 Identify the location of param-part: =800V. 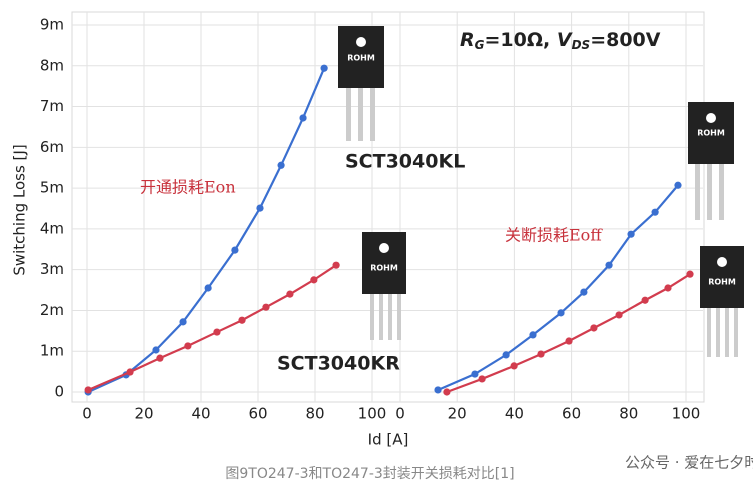
(625, 40).